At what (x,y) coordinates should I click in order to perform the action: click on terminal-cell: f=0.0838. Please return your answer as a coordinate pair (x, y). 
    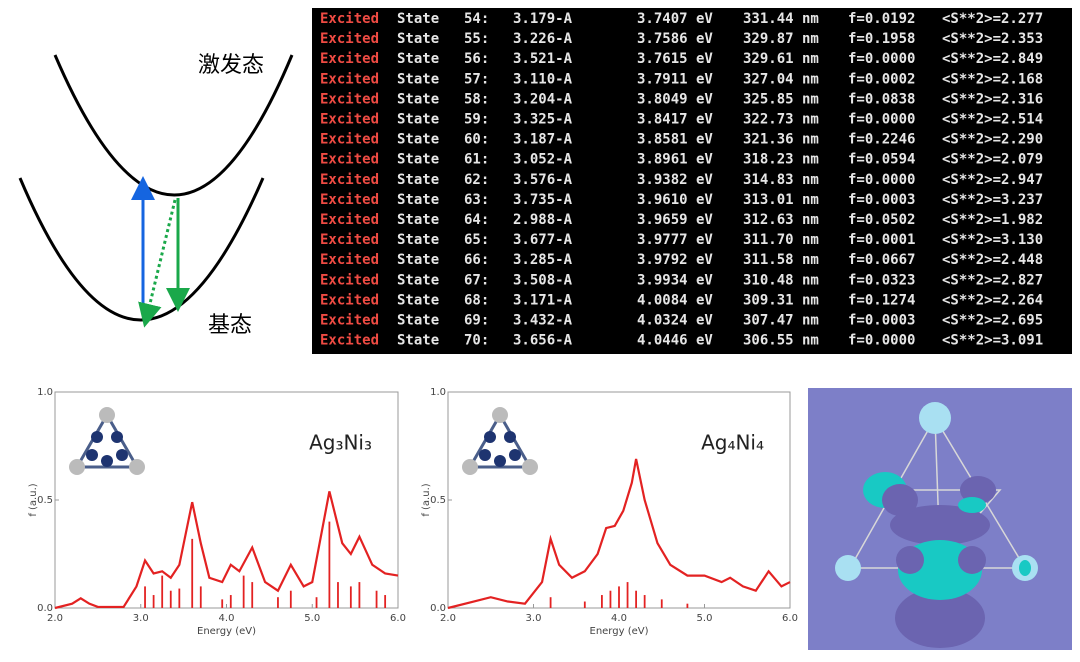
    Looking at the image, I should click on (881, 99).